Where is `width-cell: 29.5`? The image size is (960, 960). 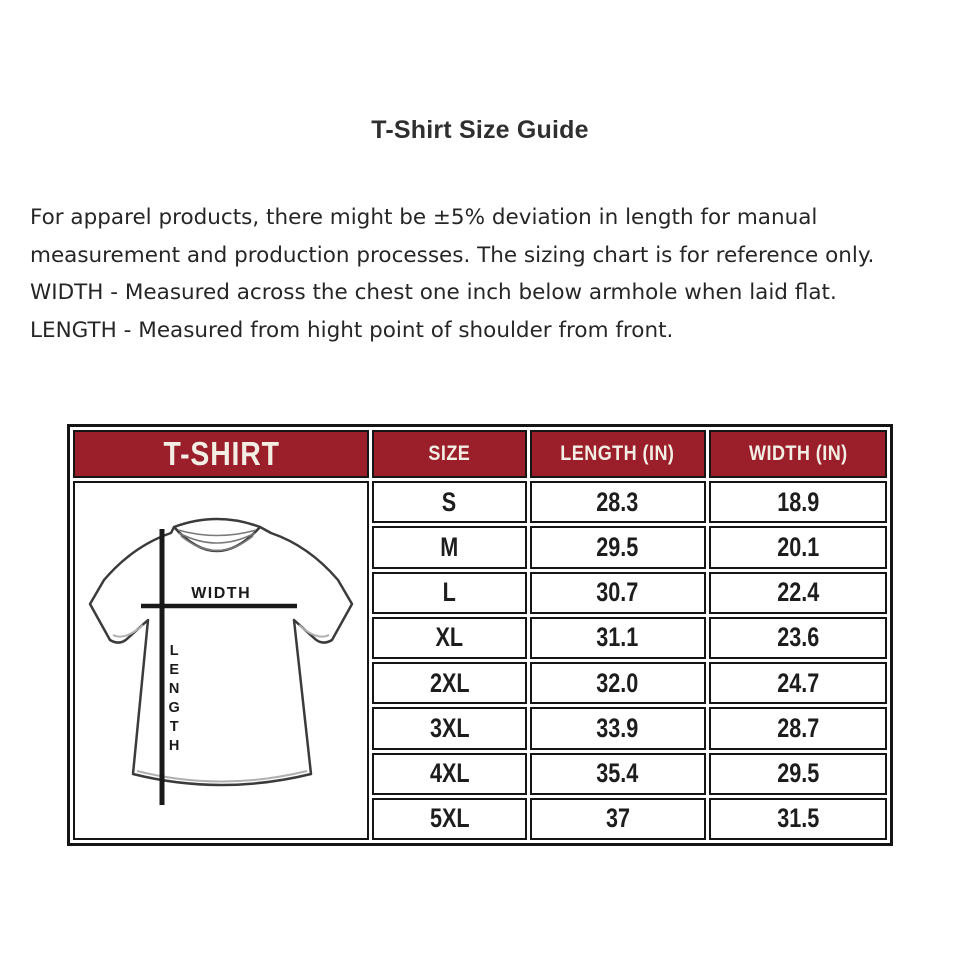
width-cell: 29.5 is located at coordinates (797, 773).